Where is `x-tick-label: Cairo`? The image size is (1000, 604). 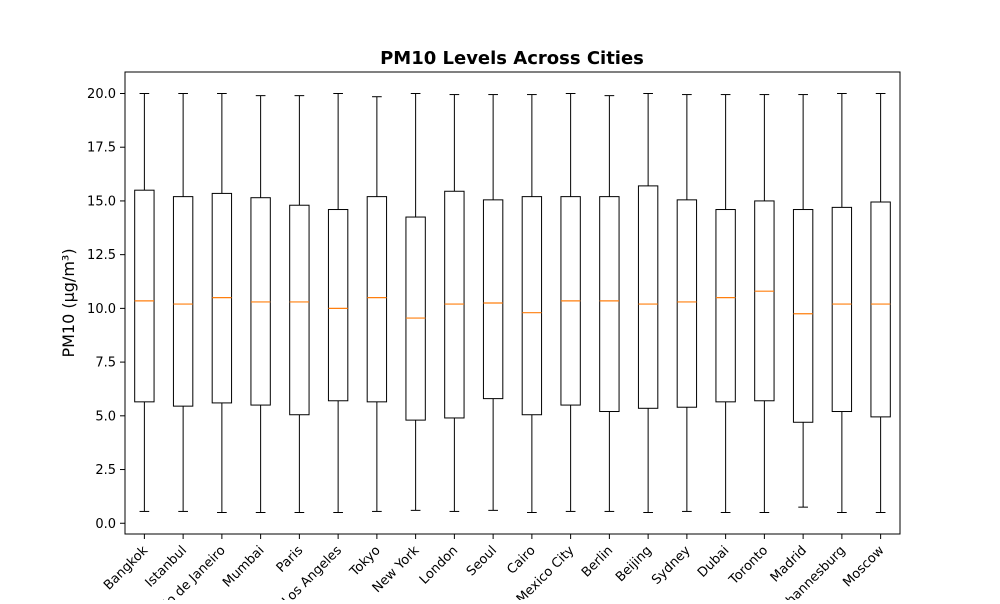
x-tick-label: Cairo is located at coordinates (521, 560).